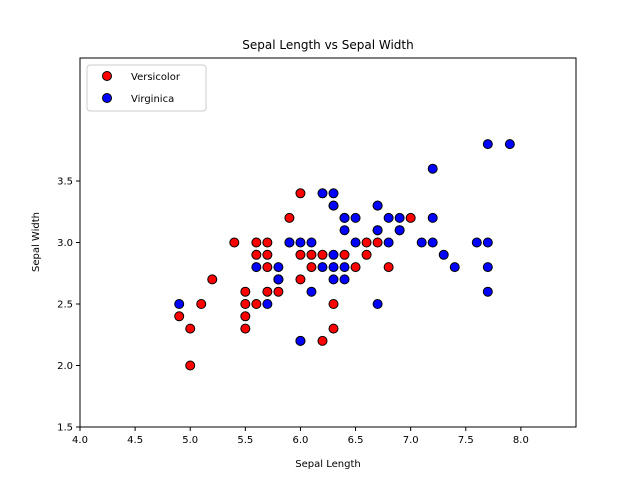 Image resolution: width=640 pixels, height=480 pixels. I want to click on x-axis: 4.0 4.5 5.0 5.5 6.0 6.5 7.0 7.5 8.0, so click(300, 436).